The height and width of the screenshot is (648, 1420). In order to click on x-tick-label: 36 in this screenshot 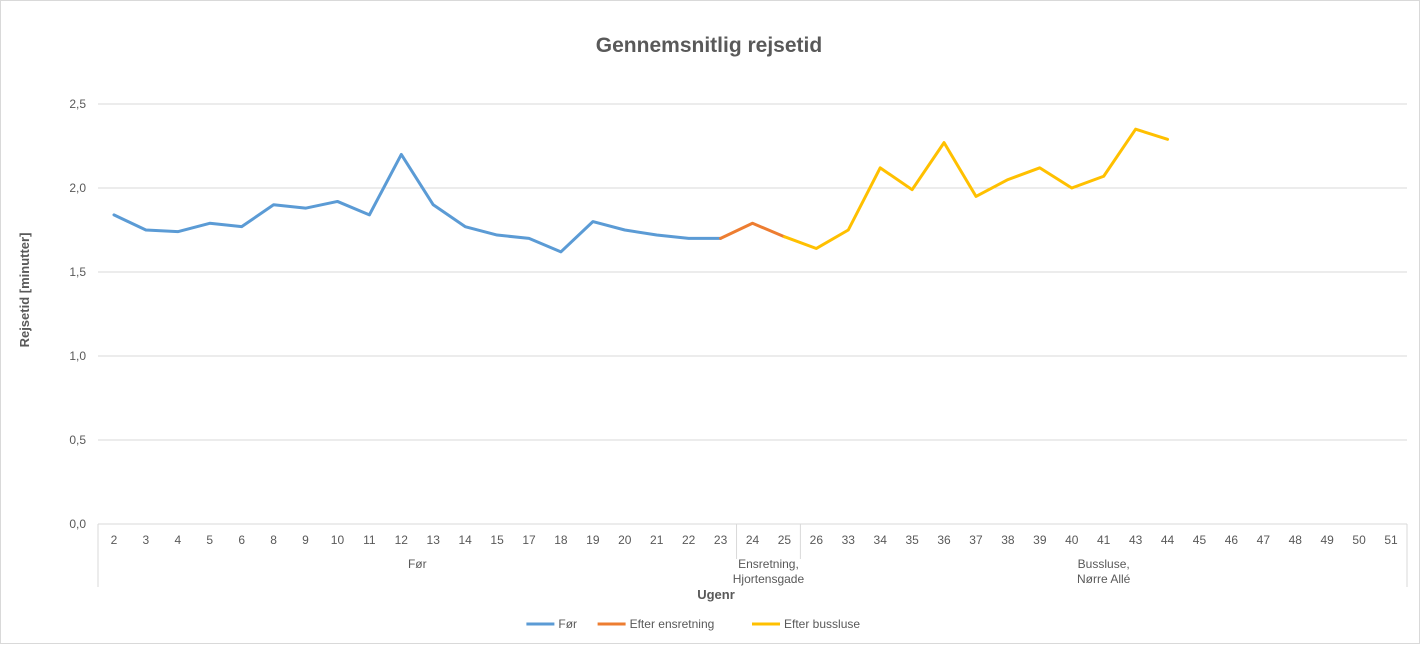, I will do `click(944, 540)`.